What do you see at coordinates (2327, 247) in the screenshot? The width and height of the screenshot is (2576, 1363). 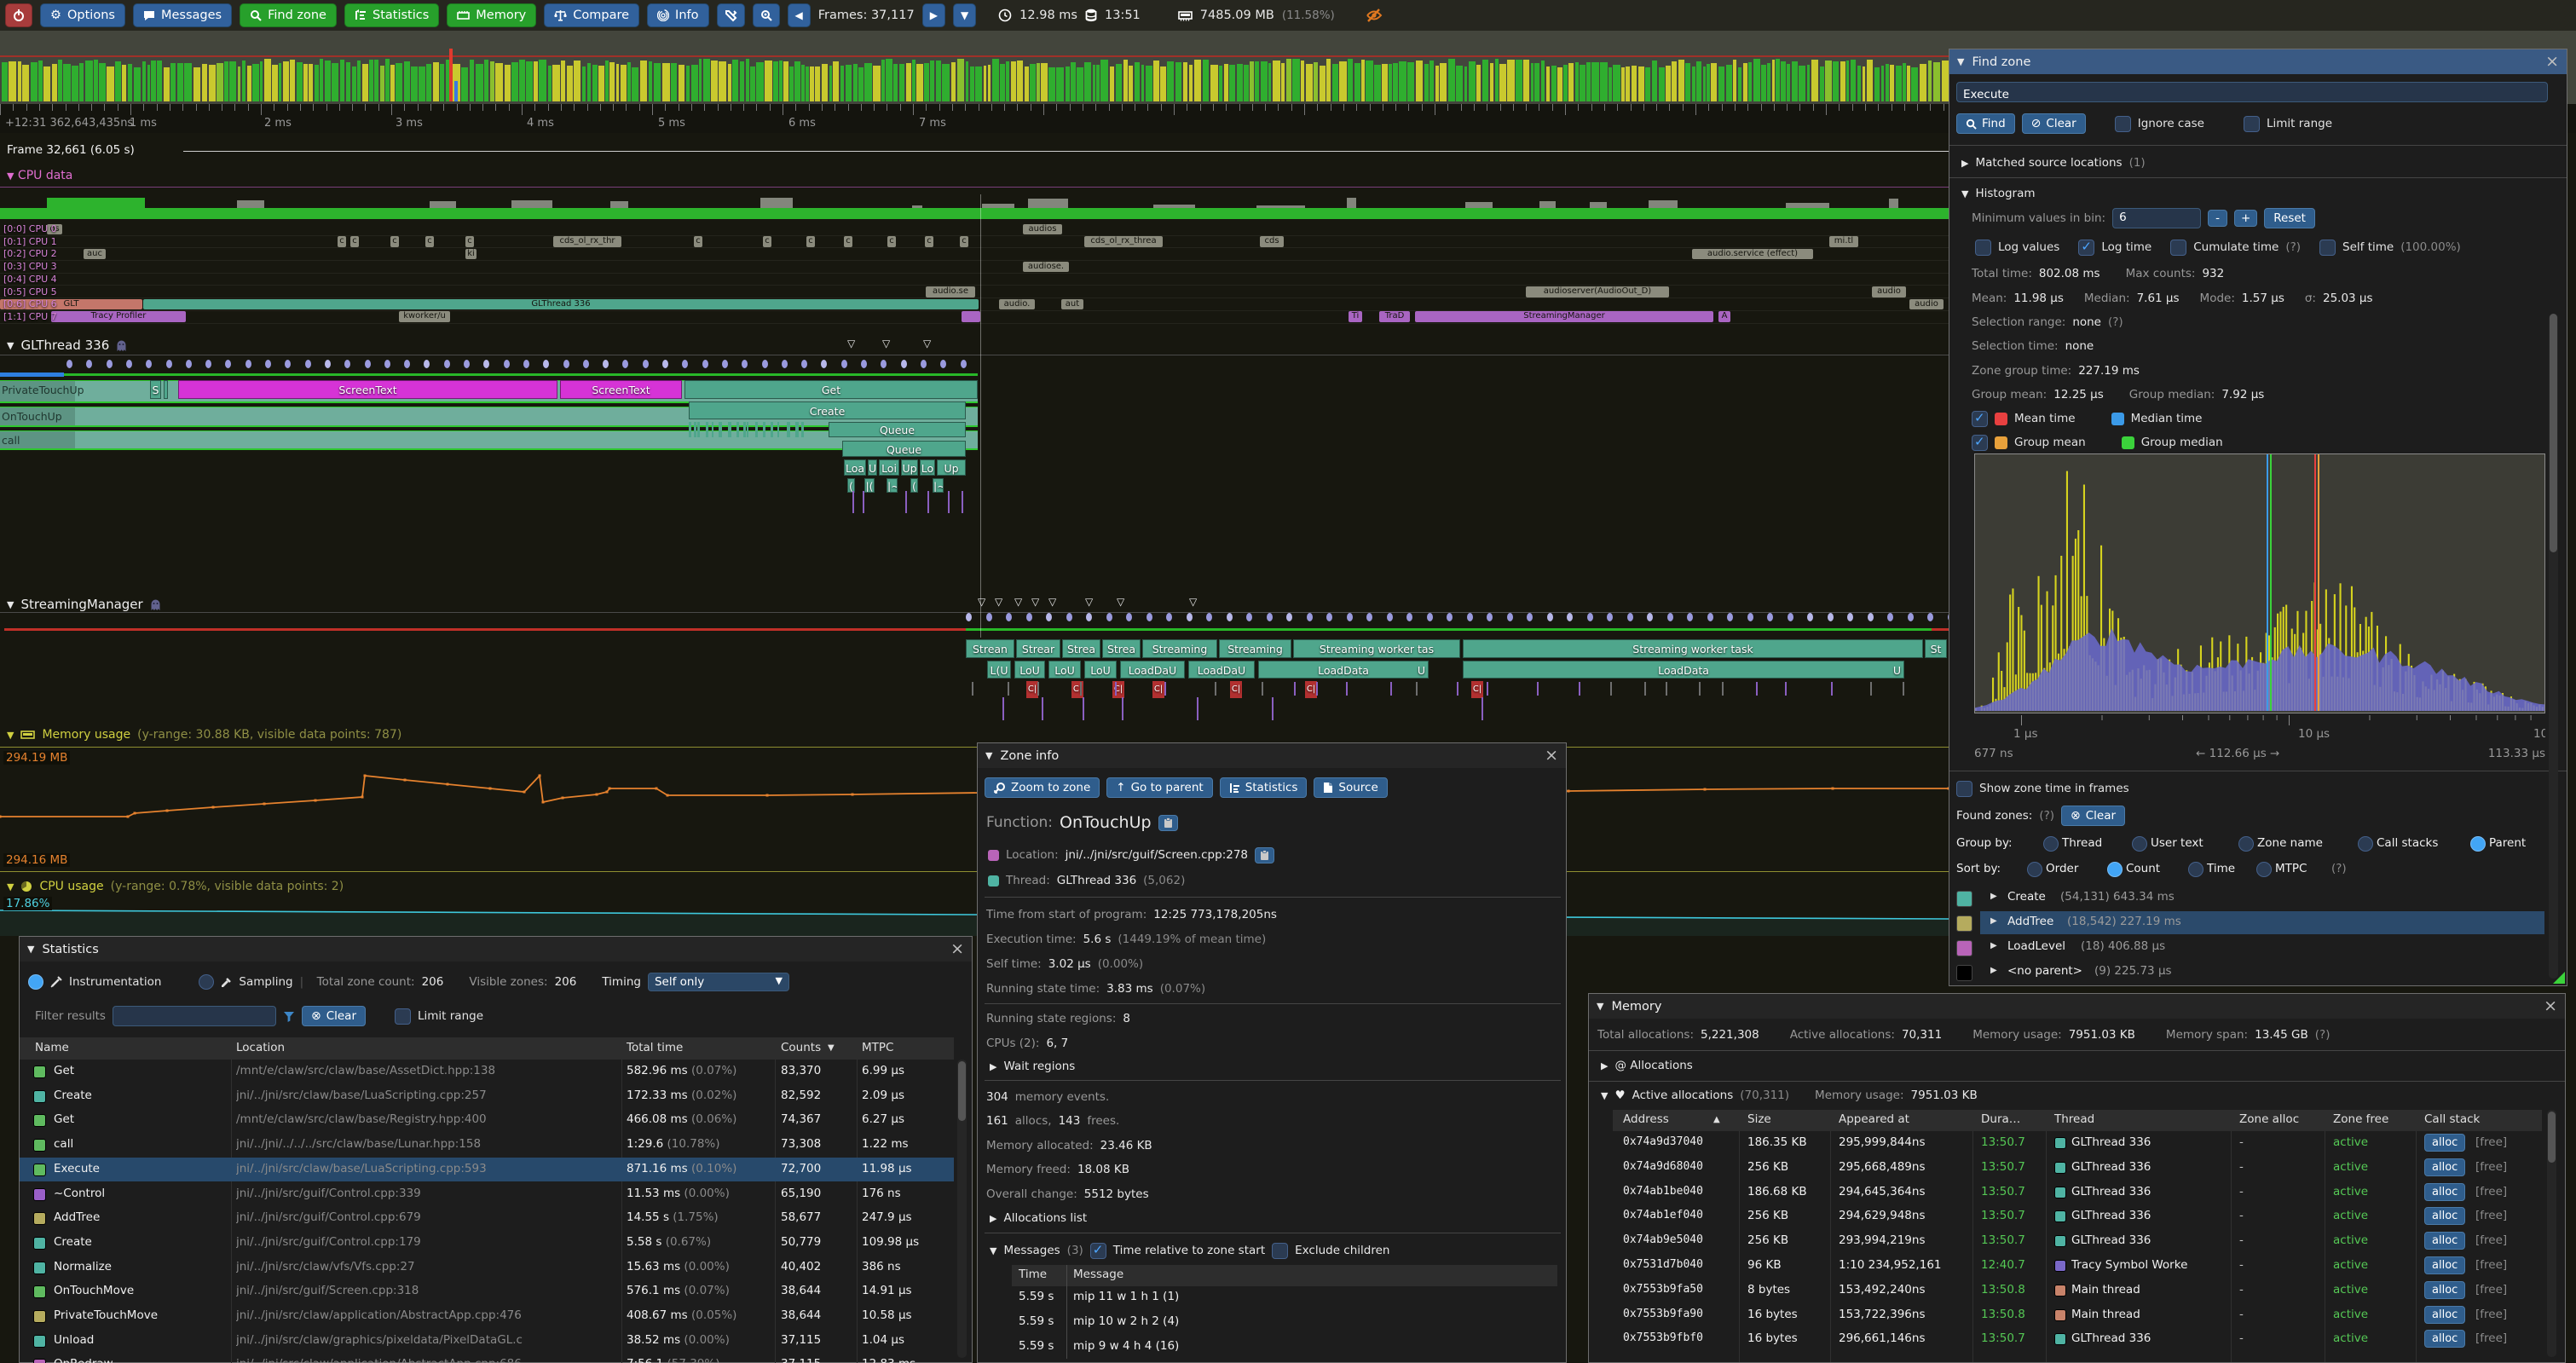 I see `self-time-checkbox` at bounding box center [2327, 247].